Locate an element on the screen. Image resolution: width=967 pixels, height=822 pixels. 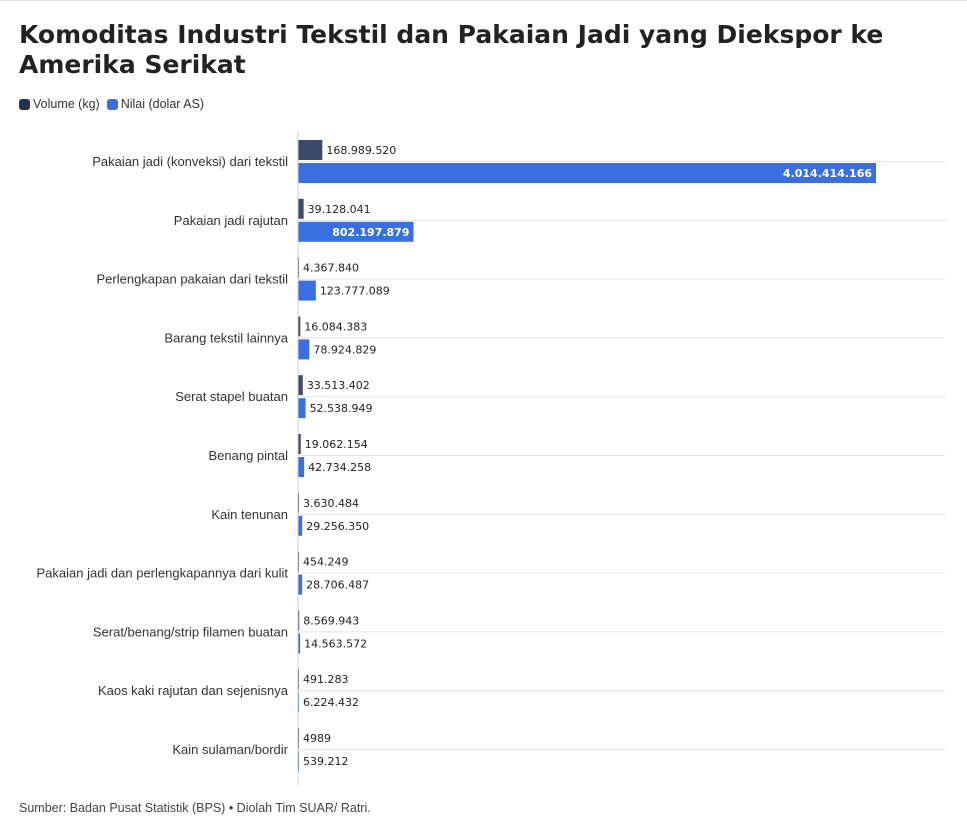
category-label: Perlengkapan pakaian dari tekstil is located at coordinates (192, 279).